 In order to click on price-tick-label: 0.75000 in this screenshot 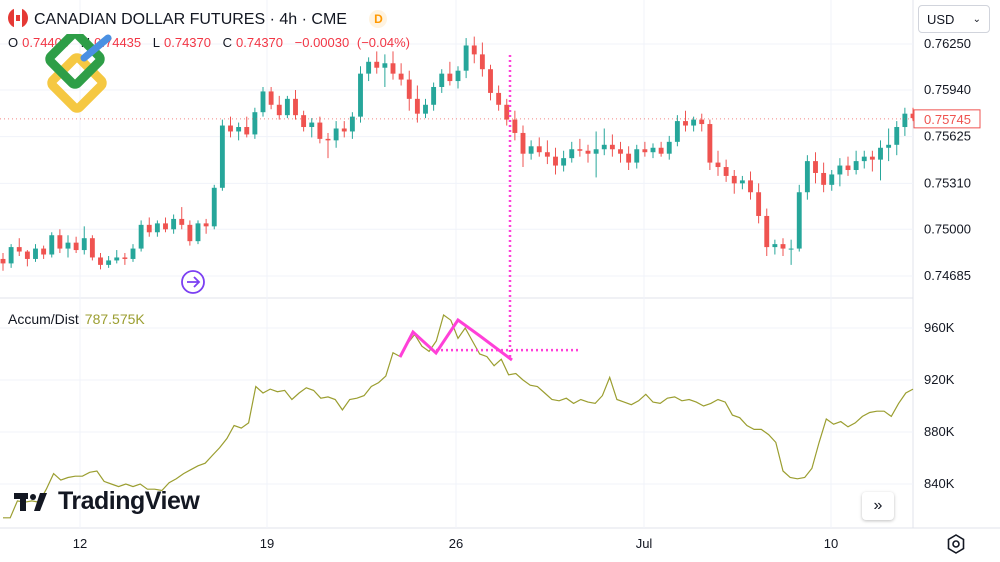, I will do `click(947, 228)`.